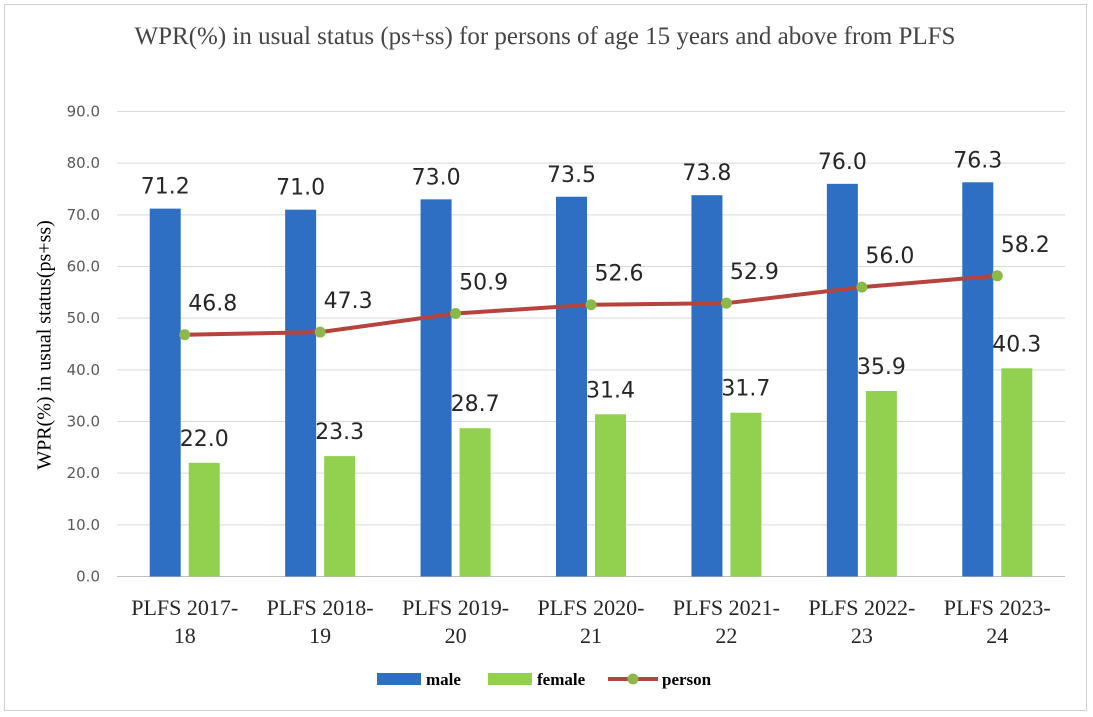 The image size is (1093, 717). What do you see at coordinates (571, 175) in the screenshot?
I see `male-data-label: 73.5` at bounding box center [571, 175].